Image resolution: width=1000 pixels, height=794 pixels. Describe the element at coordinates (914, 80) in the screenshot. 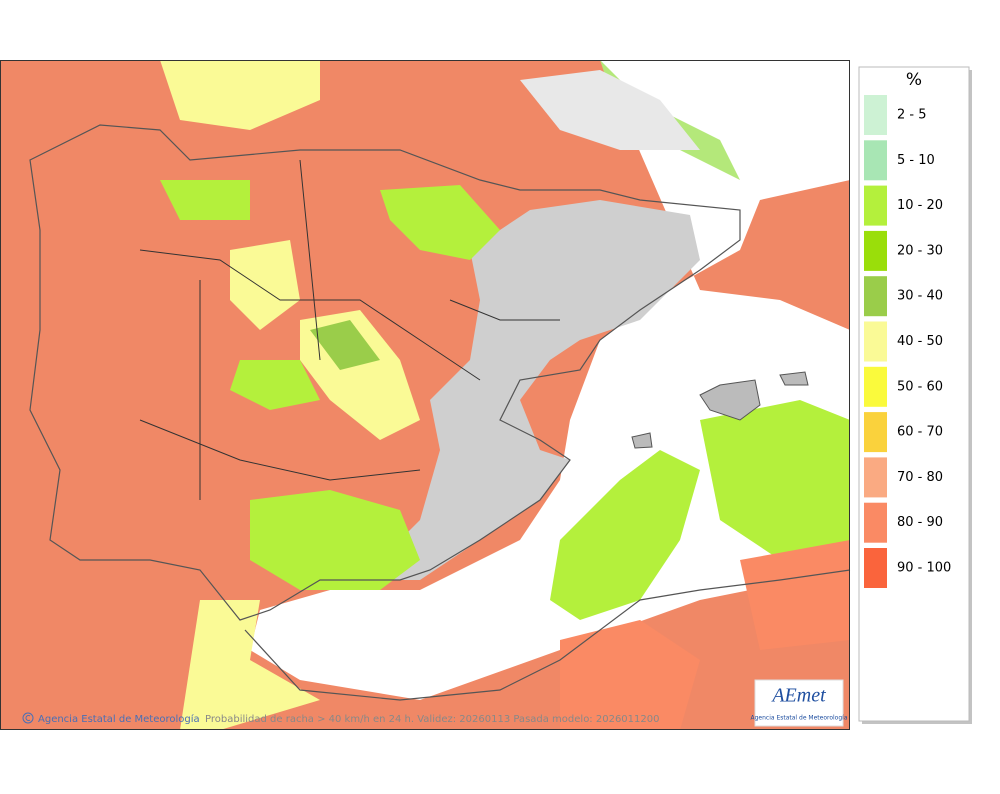

I see `legend-title: %` at that location.